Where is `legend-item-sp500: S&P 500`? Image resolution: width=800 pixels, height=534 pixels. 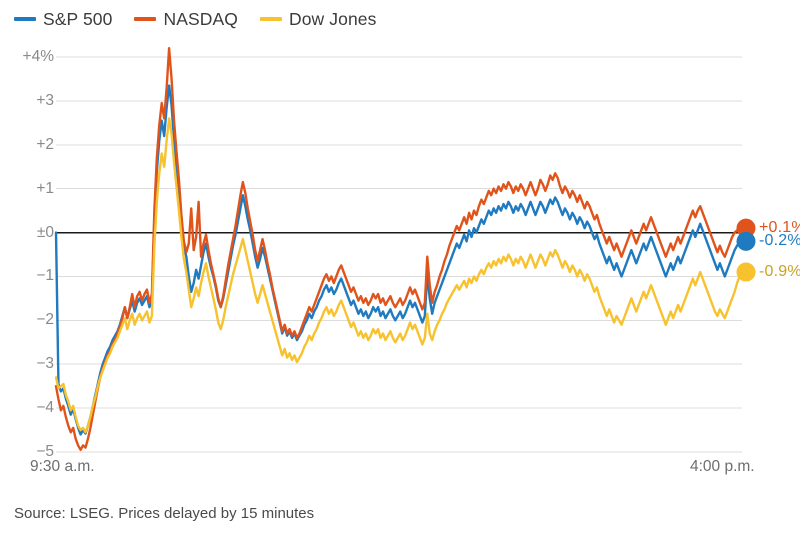 legend-item-sp500: S&P 500 is located at coordinates (63, 19).